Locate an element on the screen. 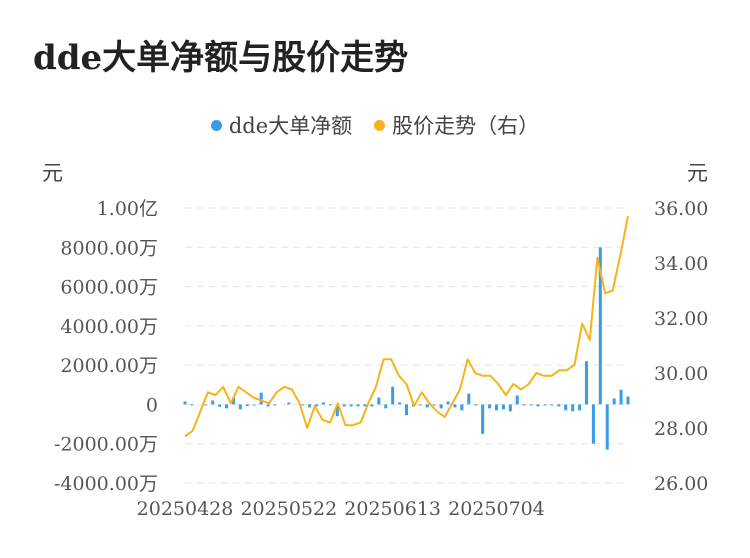 The height and width of the screenshot is (558, 750). left-tick-label: 4000.00万 is located at coordinates (109, 327).